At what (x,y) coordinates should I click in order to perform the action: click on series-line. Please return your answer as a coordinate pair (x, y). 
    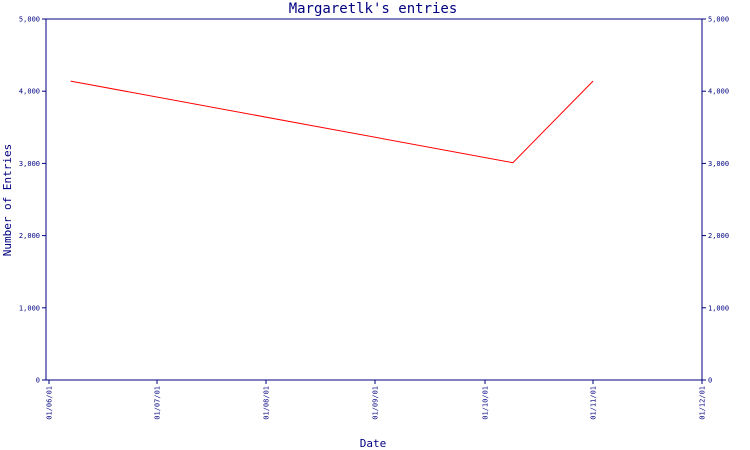
    Looking at the image, I should click on (332, 122).